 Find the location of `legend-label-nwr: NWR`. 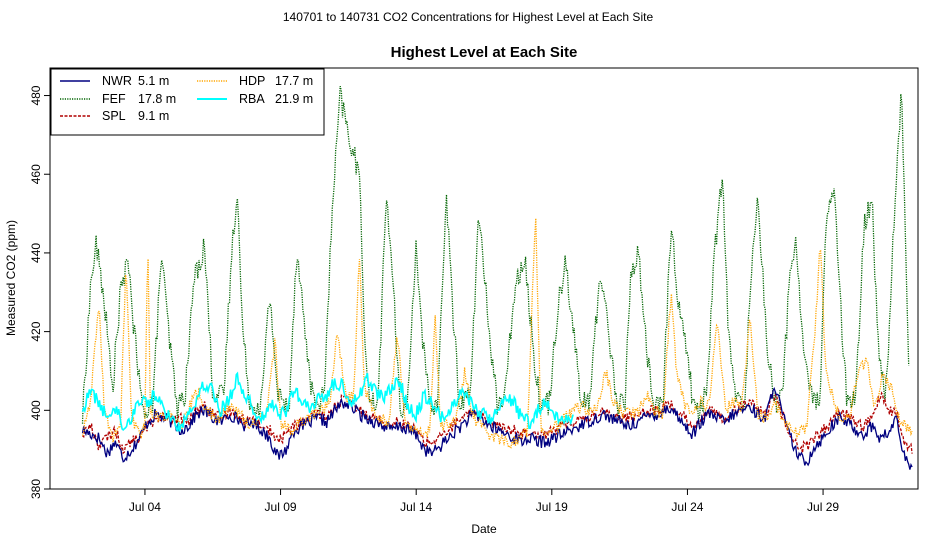

legend-label-nwr: NWR is located at coordinates (117, 81).